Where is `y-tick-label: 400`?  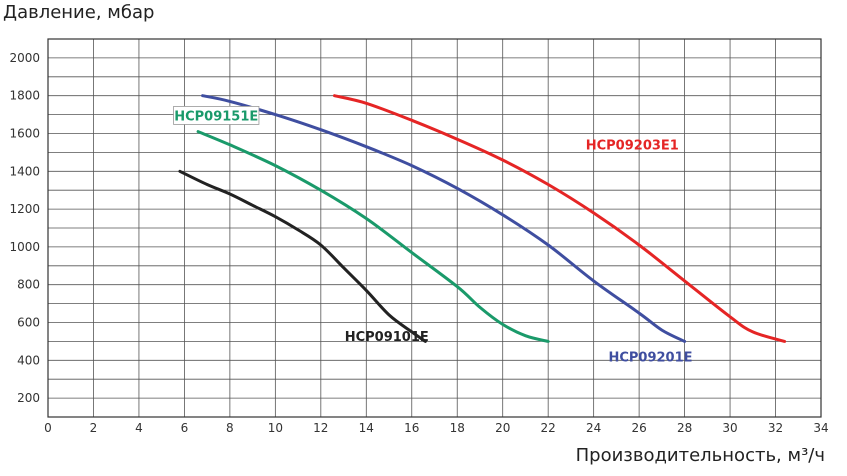 y-tick-label: 400 is located at coordinates (28, 360).